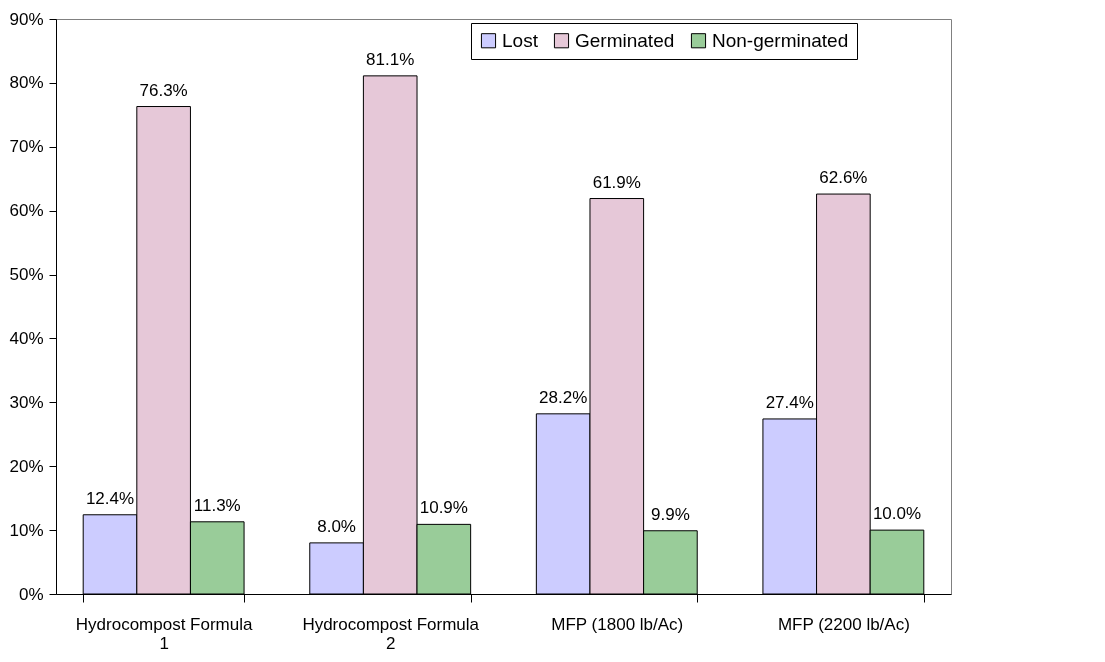  What do you see at coordinates (110, 498) in the screenshot?
I see `data-label: 12.4%` at bounding box center [110, 498].